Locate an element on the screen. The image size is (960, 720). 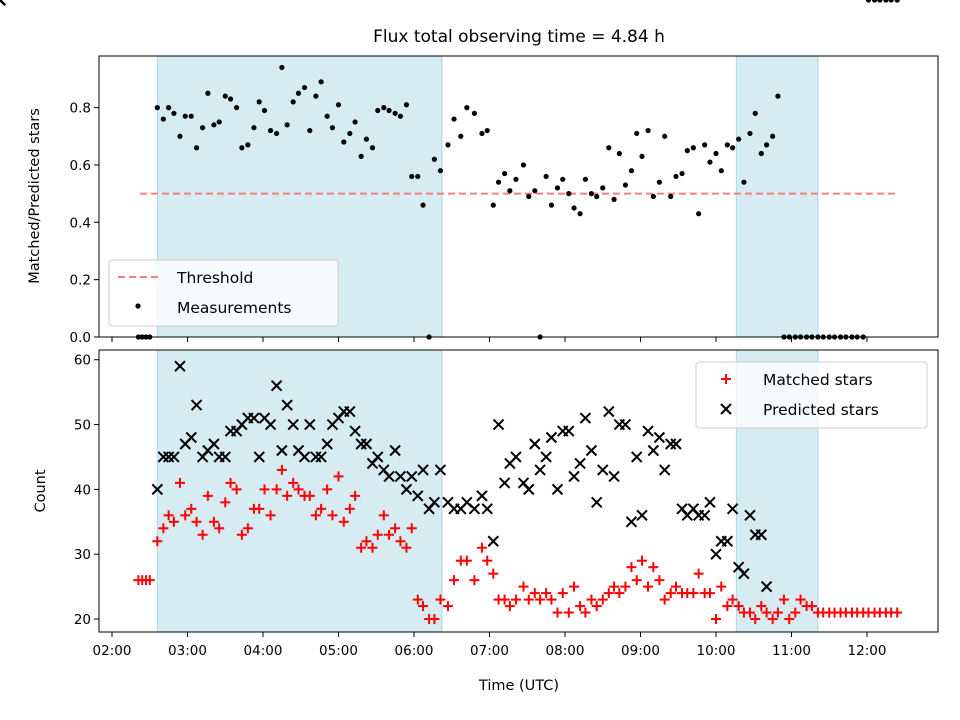
y-tick-label: 0.6 is located at coordinates (80, 166).